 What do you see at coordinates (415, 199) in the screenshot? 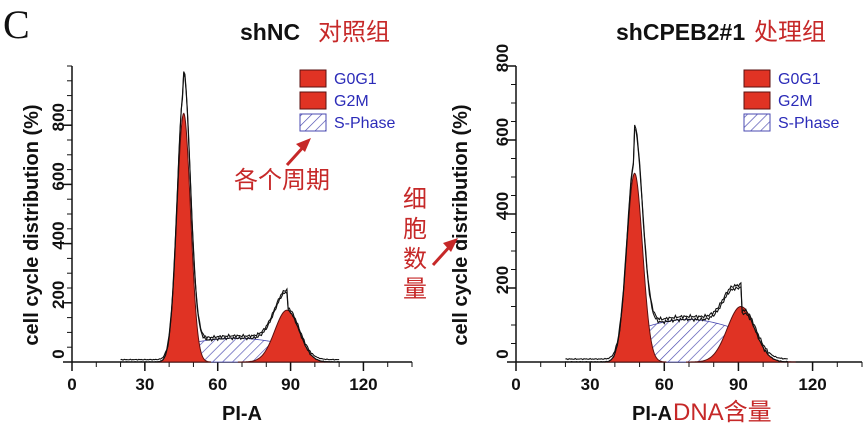
I see `annotation-text: 细` at bounding box center [415, 199].